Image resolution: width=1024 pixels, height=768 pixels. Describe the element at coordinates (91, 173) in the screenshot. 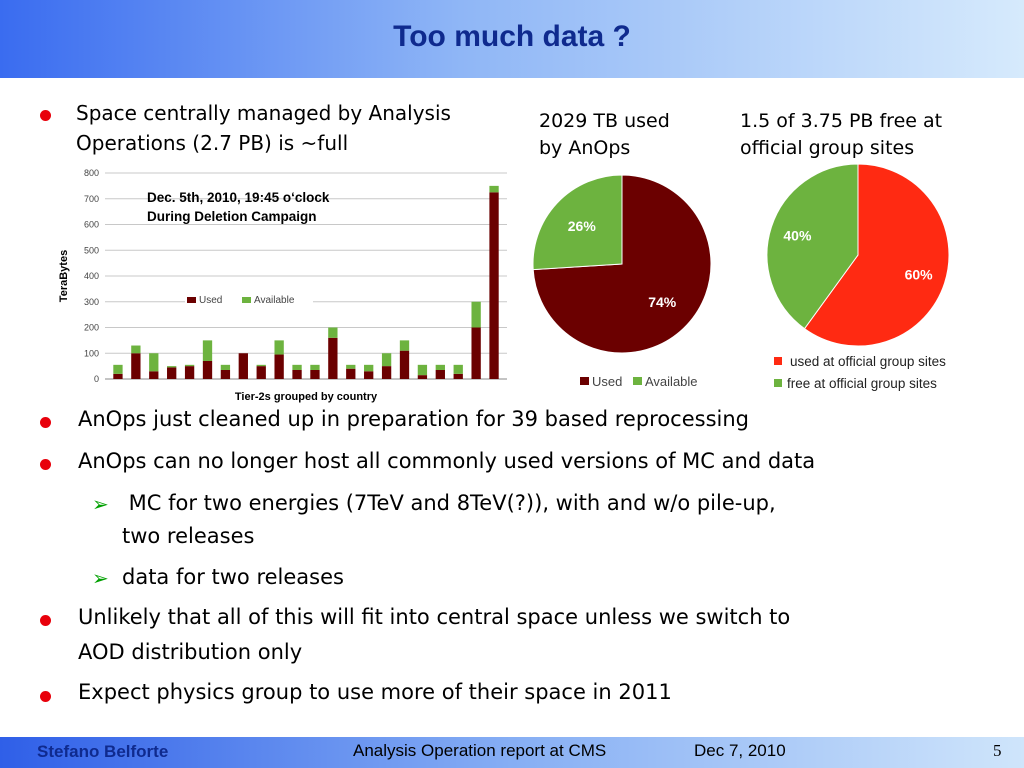

I see `y-tick-label: 800` at that location.